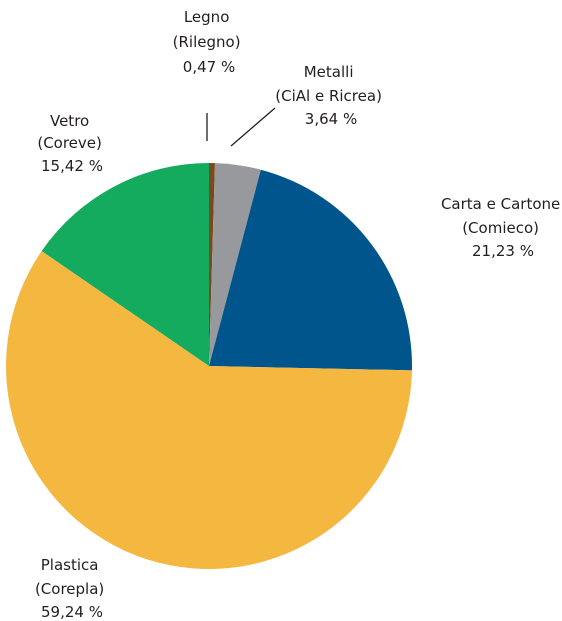 The image size is (562, 621). I want to click on label-plastica-sub: (Corepla), so click(69, 589).